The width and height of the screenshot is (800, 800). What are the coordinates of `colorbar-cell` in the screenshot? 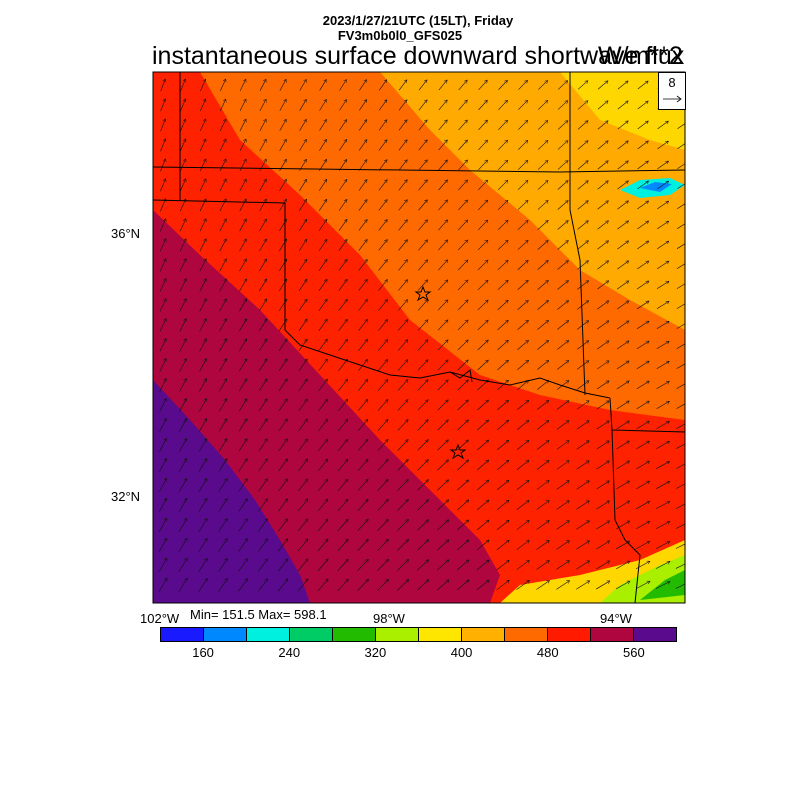 It's located at (483, 634).